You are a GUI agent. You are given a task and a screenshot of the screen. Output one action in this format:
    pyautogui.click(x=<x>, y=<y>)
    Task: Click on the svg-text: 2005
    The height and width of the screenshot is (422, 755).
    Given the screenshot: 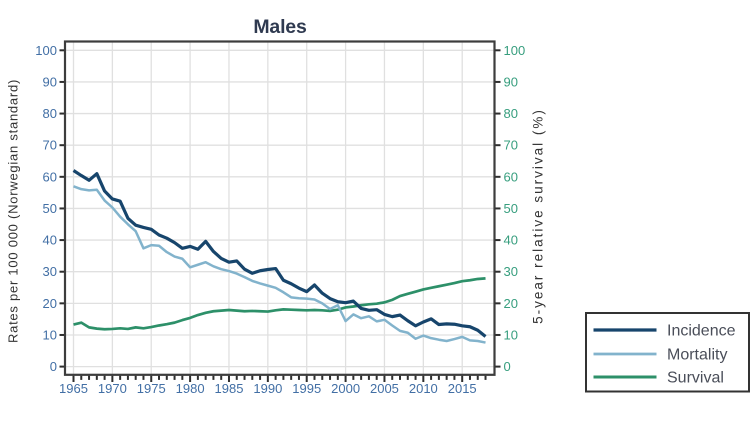 What is the action you would take?
    pyautogui.click(x=384, y=388)
    